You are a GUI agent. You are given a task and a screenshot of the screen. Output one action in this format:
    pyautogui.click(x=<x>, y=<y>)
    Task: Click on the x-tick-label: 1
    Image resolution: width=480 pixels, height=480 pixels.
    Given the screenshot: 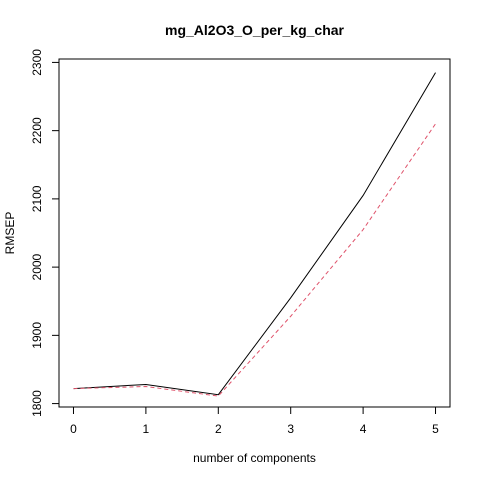 What is the action you would take?
    pyautogui.click(x=146, y=429)
    